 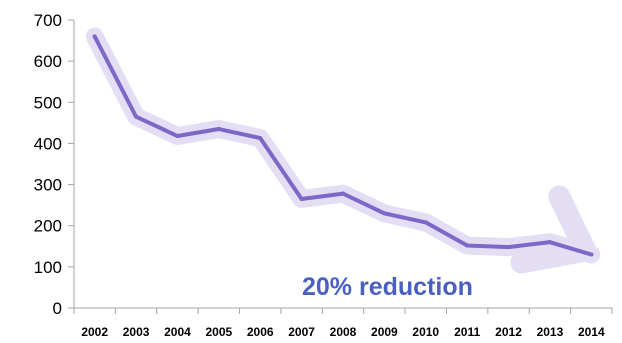 What do you see at coordinates (508, 247) in the screenshot?
I see `data-point-2012` at bounding box center [508, 247].